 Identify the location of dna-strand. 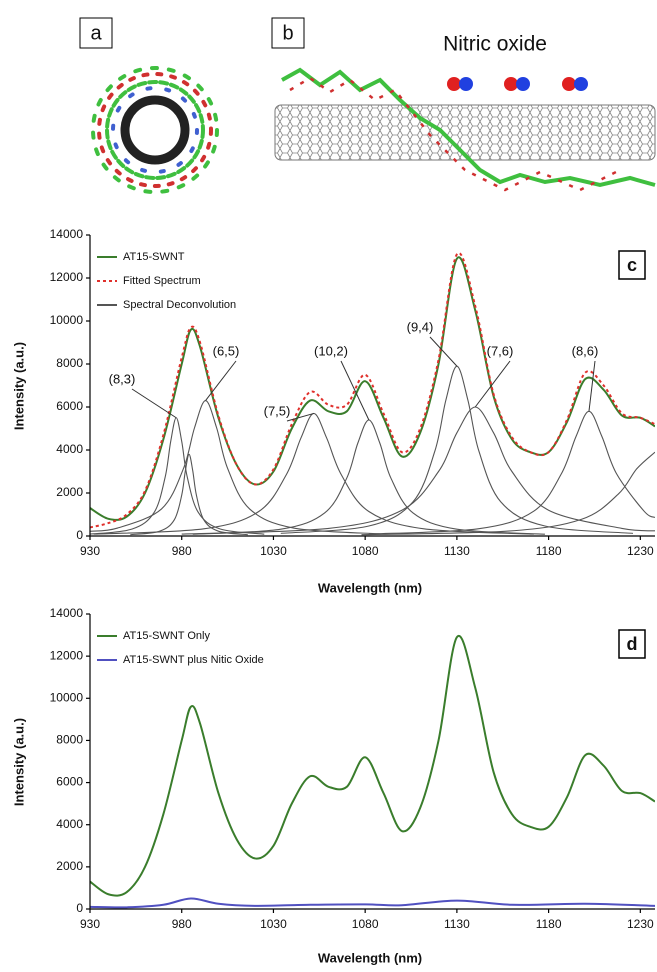
(468, 127).